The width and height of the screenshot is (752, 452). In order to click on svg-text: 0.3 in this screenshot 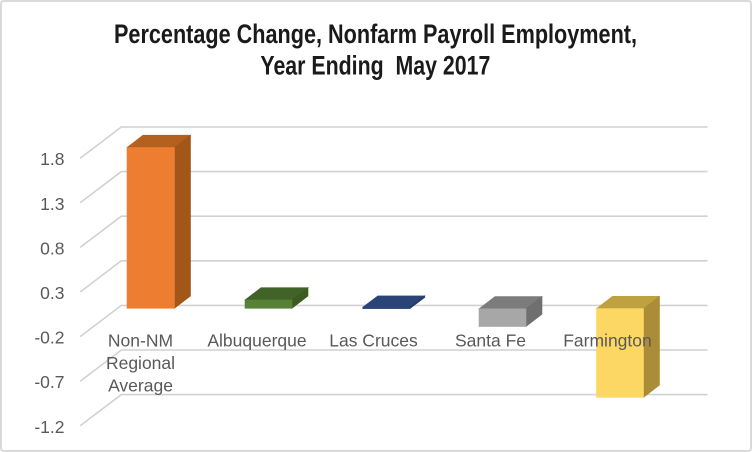, I will do `click(52, 293)`.